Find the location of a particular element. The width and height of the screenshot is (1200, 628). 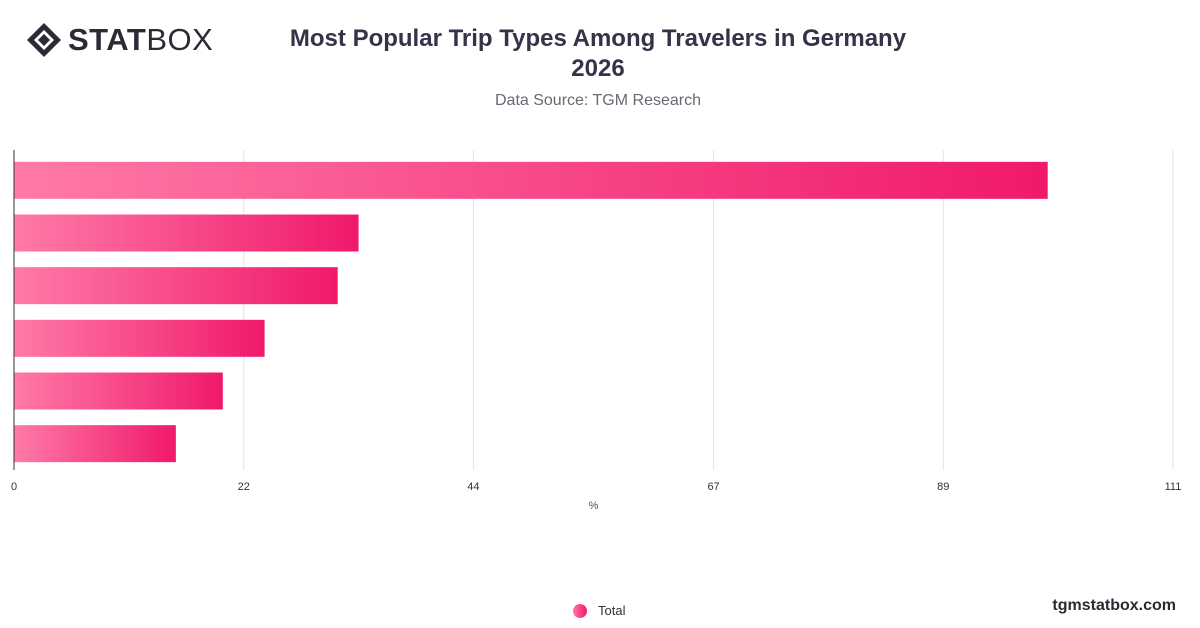

x-tick-label: 44 is located at coordinates (473, 487).